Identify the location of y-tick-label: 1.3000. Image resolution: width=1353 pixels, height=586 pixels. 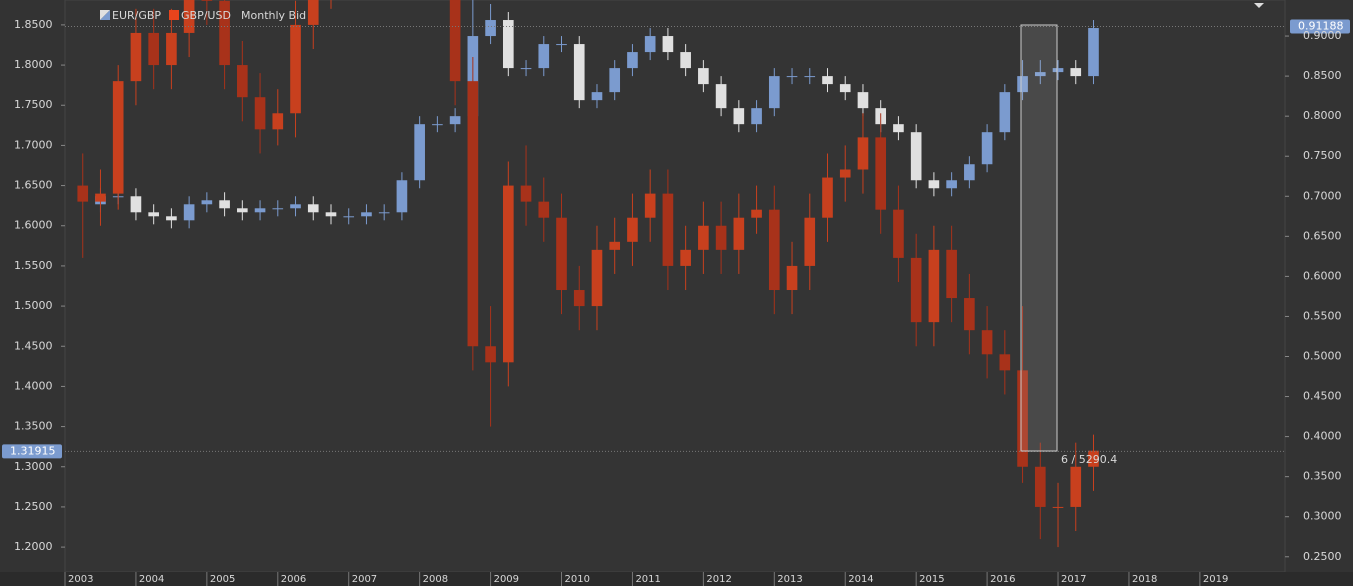
(33, 466).